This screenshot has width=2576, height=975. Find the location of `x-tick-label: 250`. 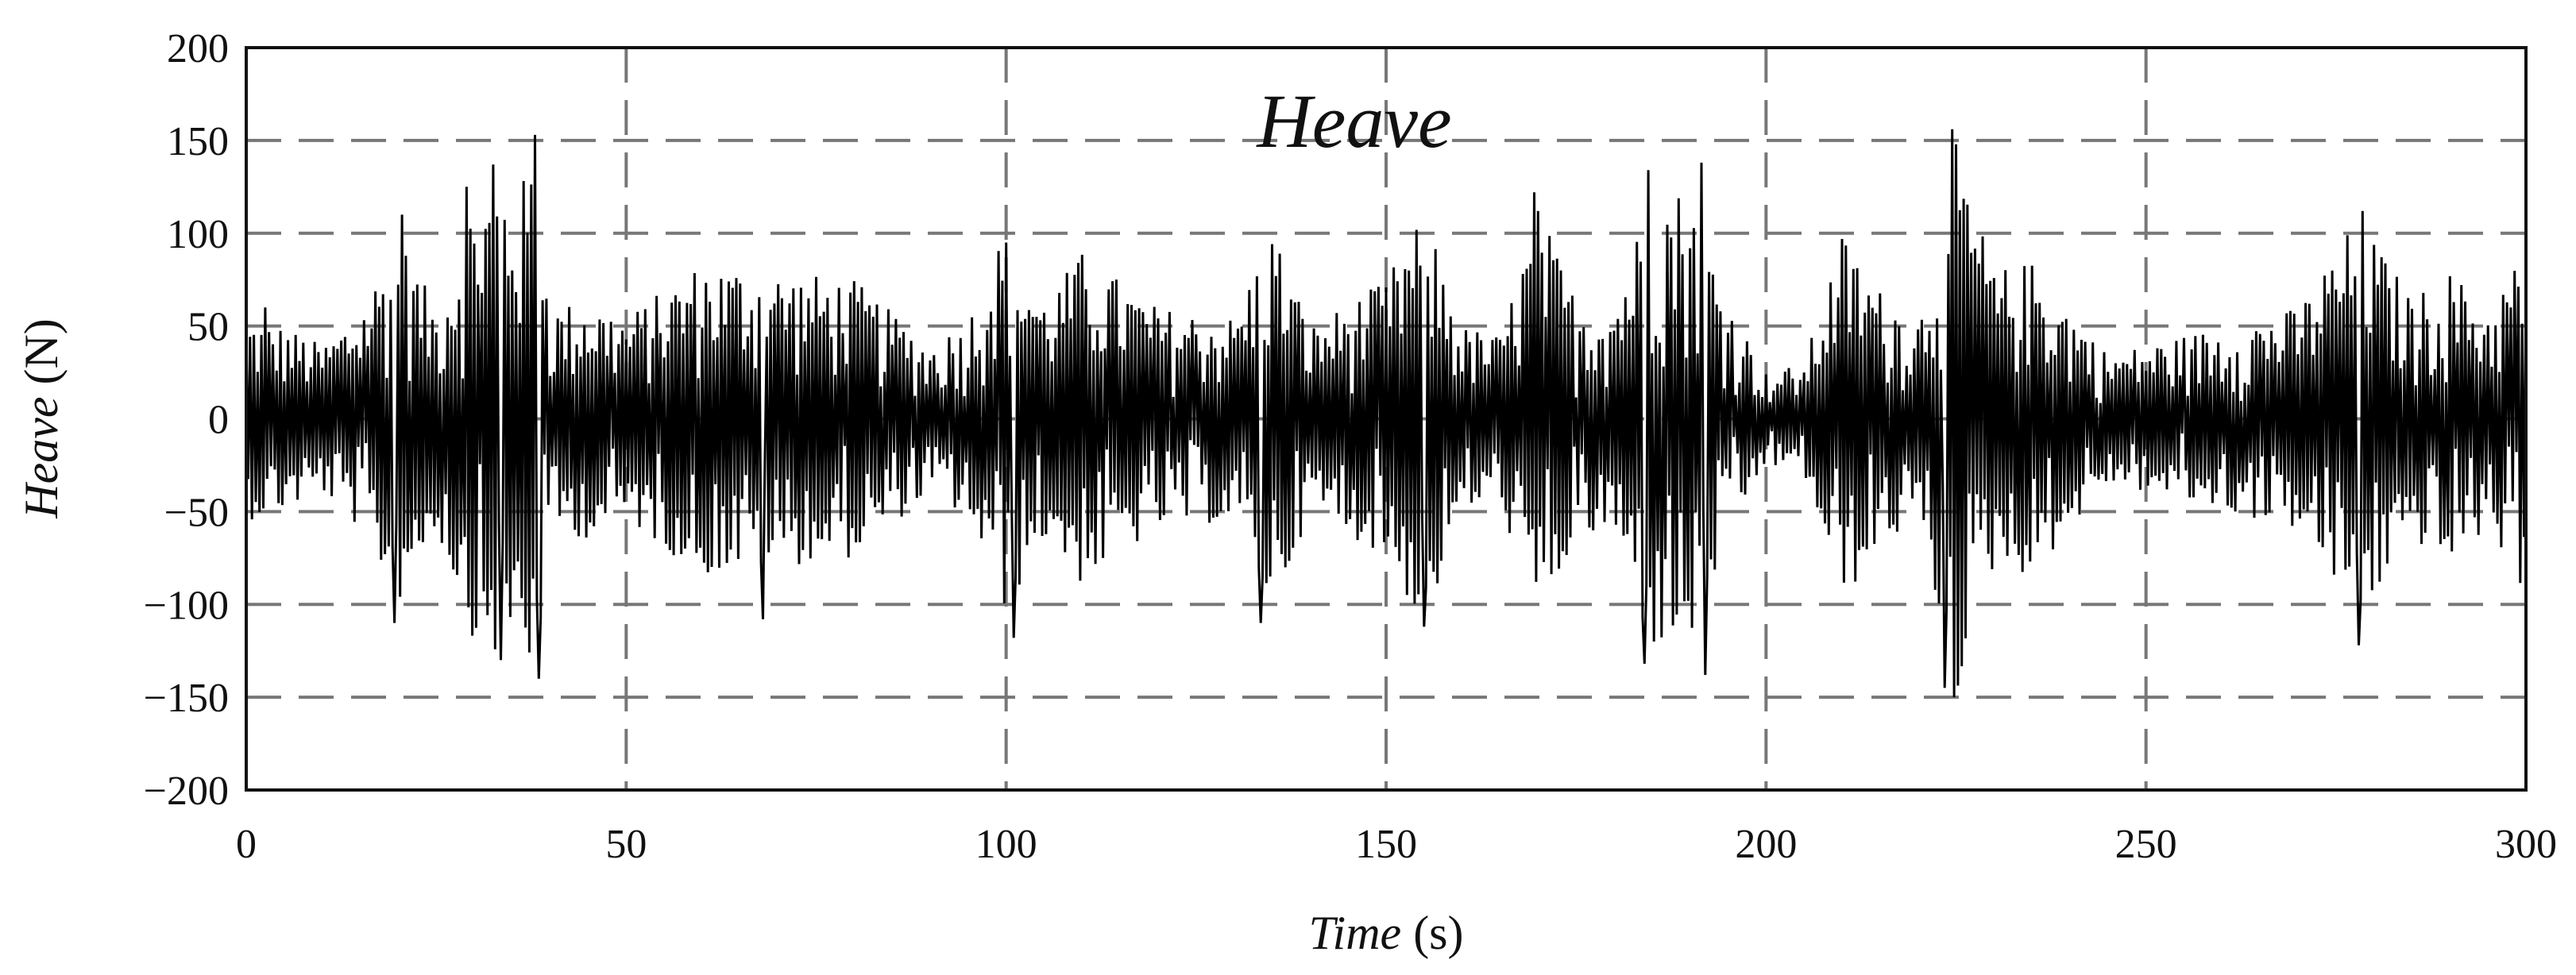

x-tick-label: 250 is located at coordinates (2146, 845).